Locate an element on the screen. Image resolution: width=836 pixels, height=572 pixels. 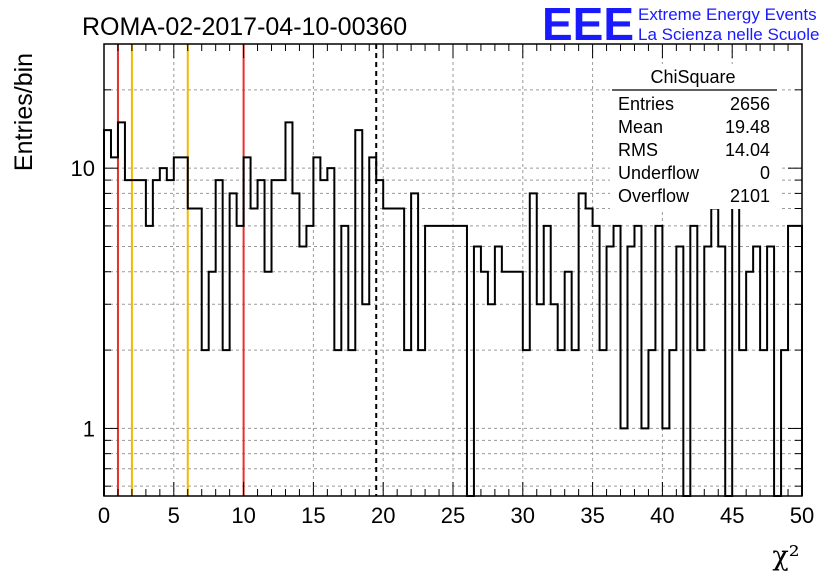
stats-label-underflow: Underflow is located at coordinates (659, 173).